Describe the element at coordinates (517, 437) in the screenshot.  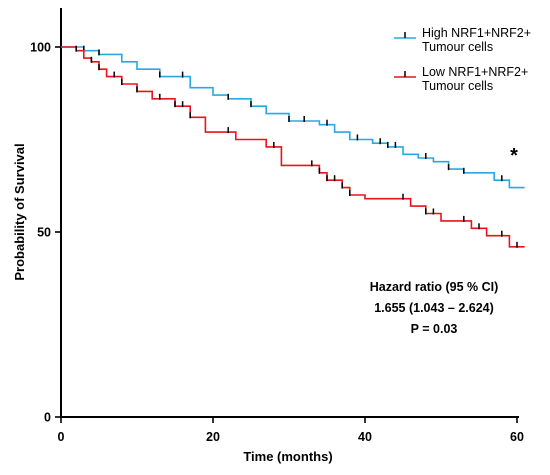
I see `x-tick-label: 60` at that location.